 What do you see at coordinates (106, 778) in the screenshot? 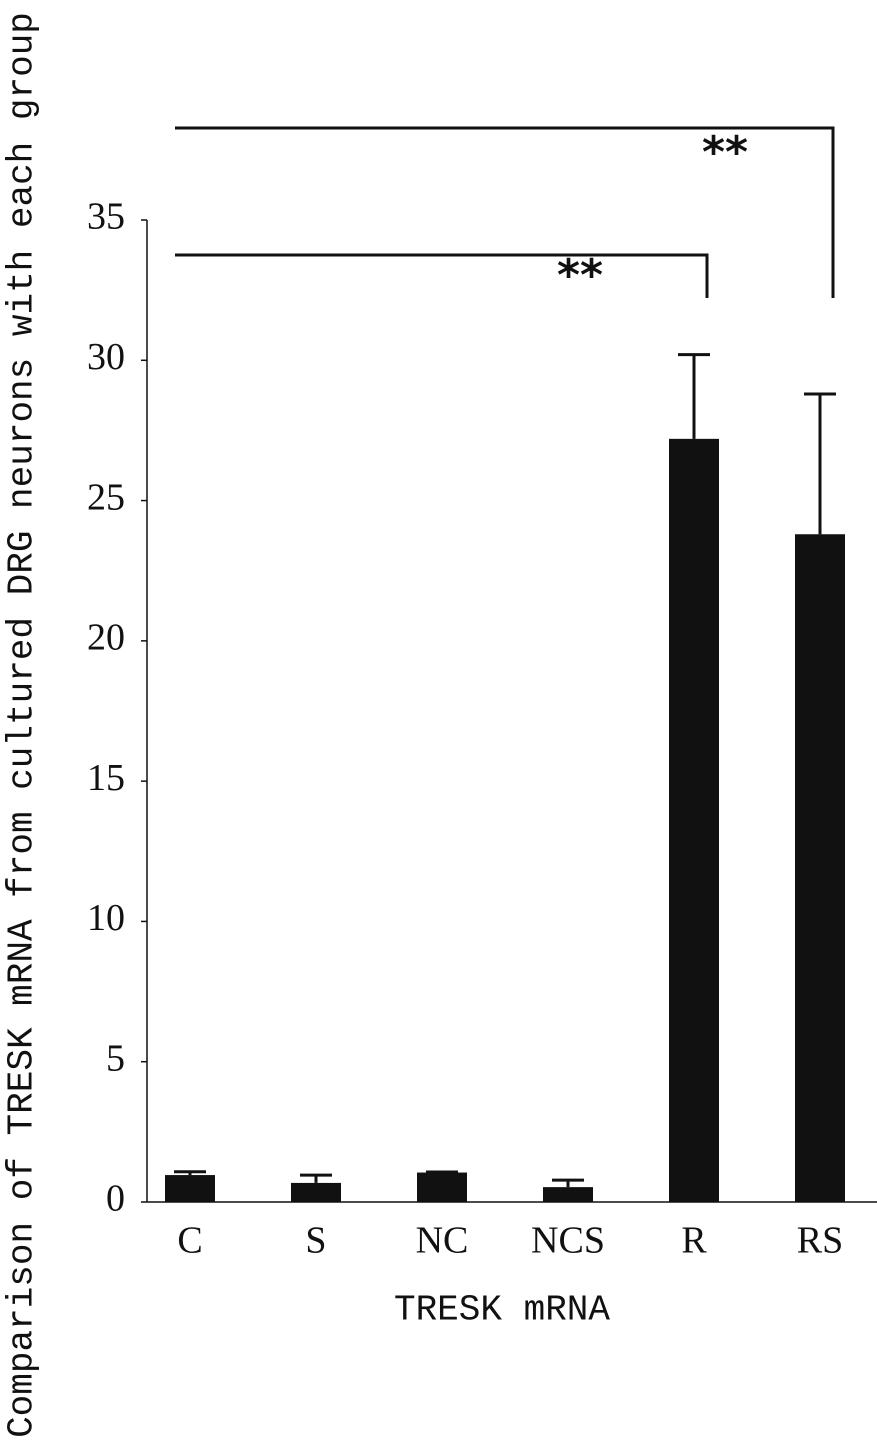
I see `y-tick-label: 15` at bounding box center [106, 778].